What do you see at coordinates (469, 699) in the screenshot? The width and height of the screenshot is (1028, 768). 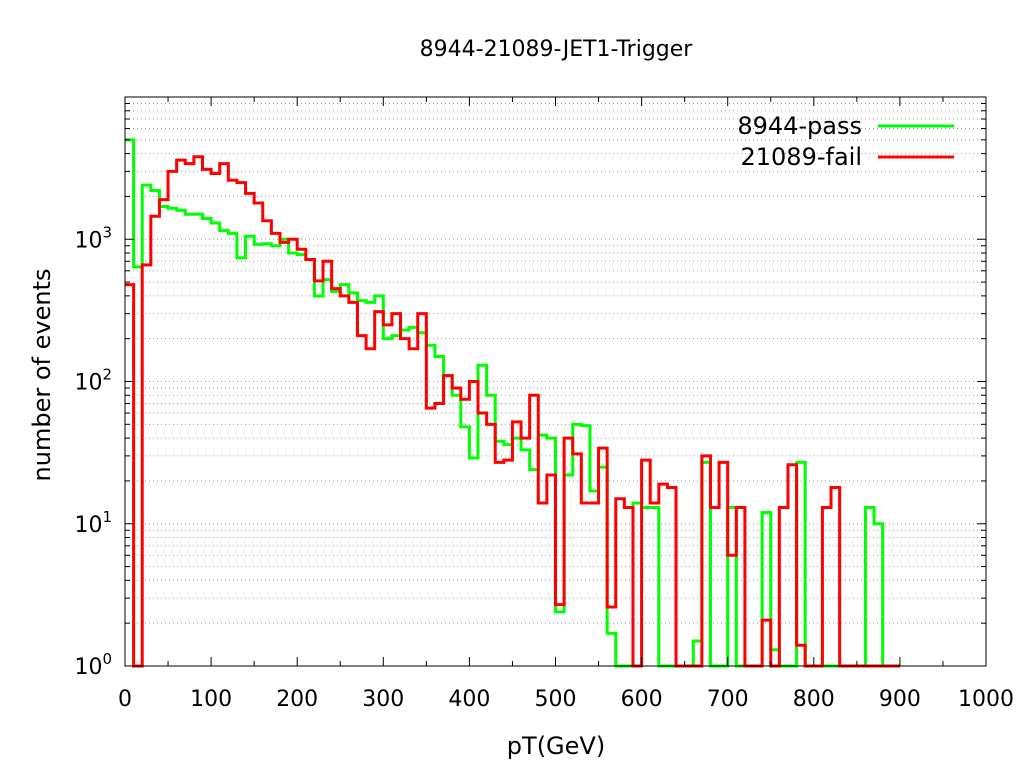 I see `x-tick-label: 400` at bounding box center [469, 699].